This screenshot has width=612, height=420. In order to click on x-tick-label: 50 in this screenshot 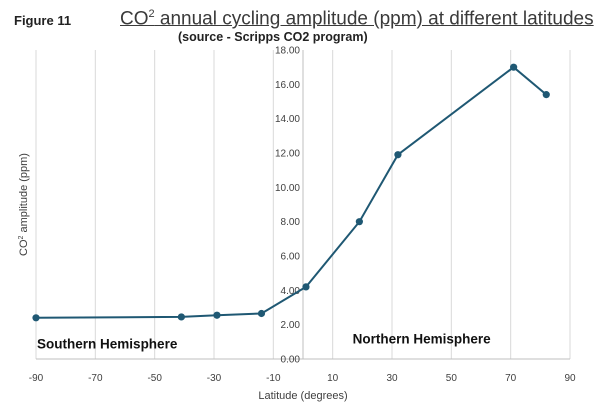, I will do `click(452, 378)`.